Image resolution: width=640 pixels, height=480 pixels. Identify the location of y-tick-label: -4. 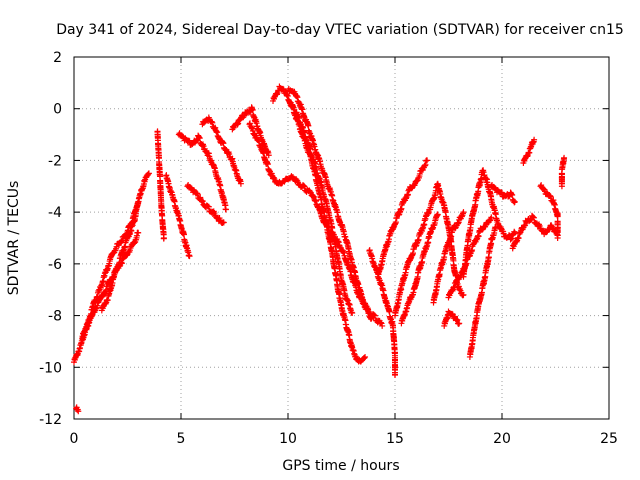
(55, 213).